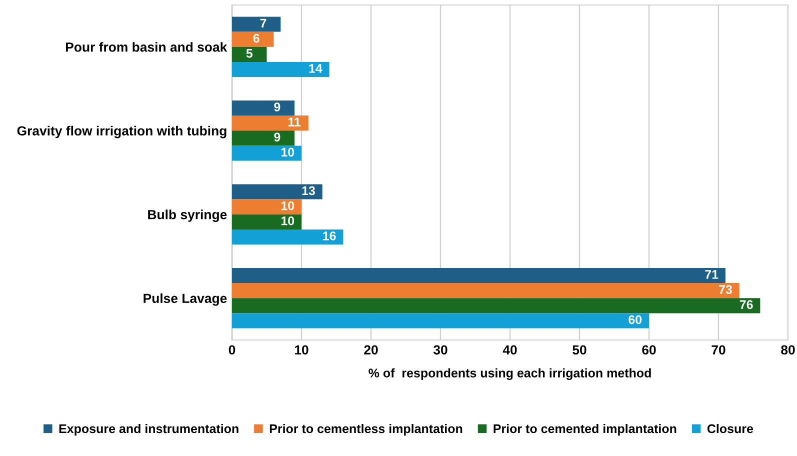 The height and width of the screenshot is (456, 797). I want to click on x-axis-title: % of respondents using each irrigation method, so click(509, 374).